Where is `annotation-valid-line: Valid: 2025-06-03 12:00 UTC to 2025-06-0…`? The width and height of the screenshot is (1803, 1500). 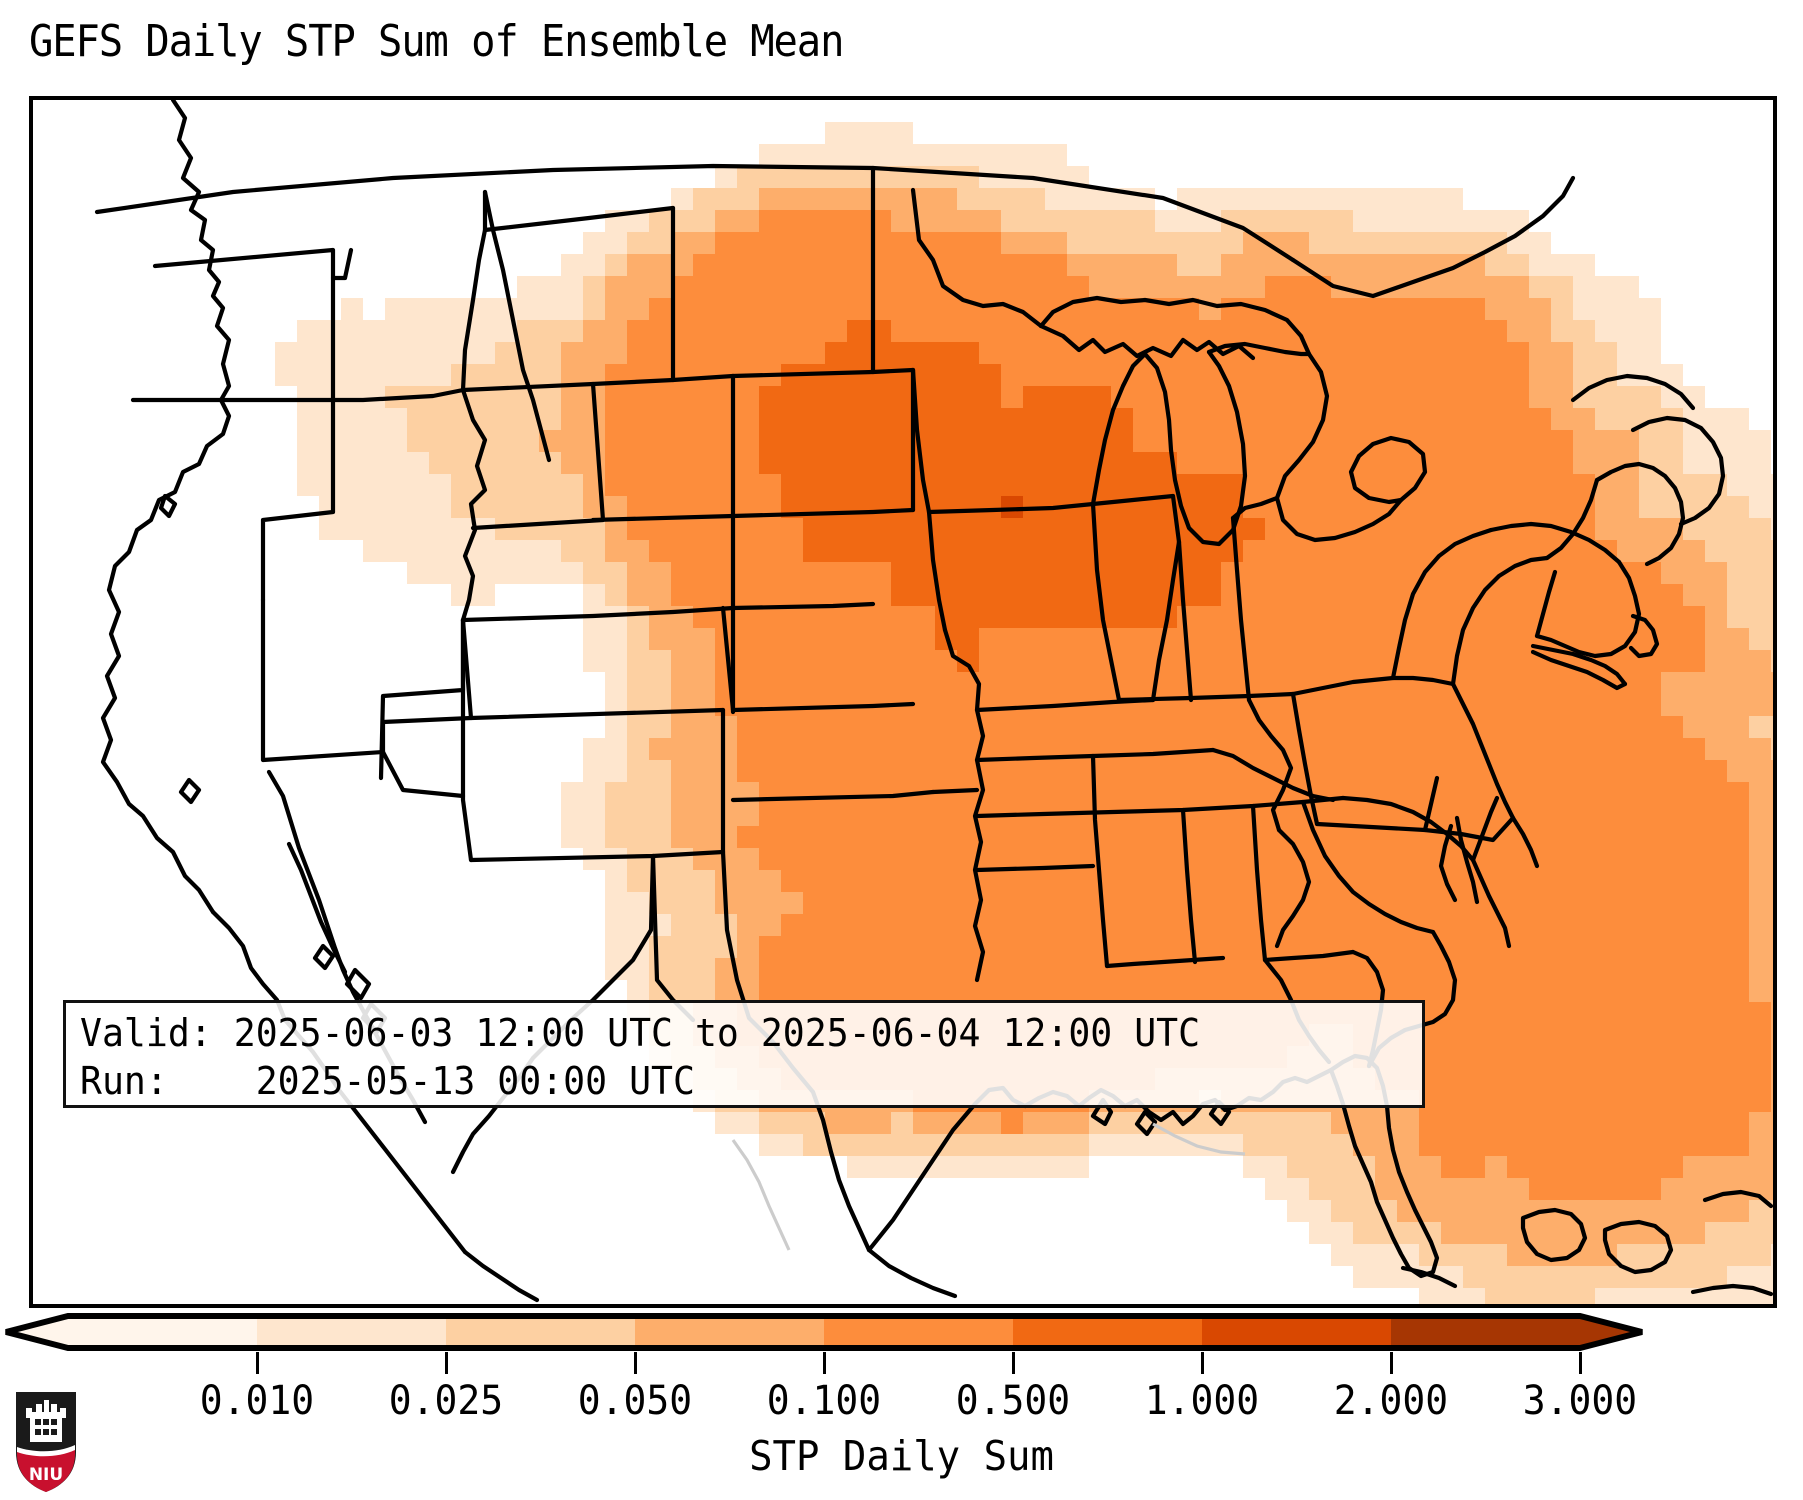
annotation-valid-line: Valid: 2025-06-03 12:00 UTC to 2025-06-0… is located at coordinates (640, 1033).